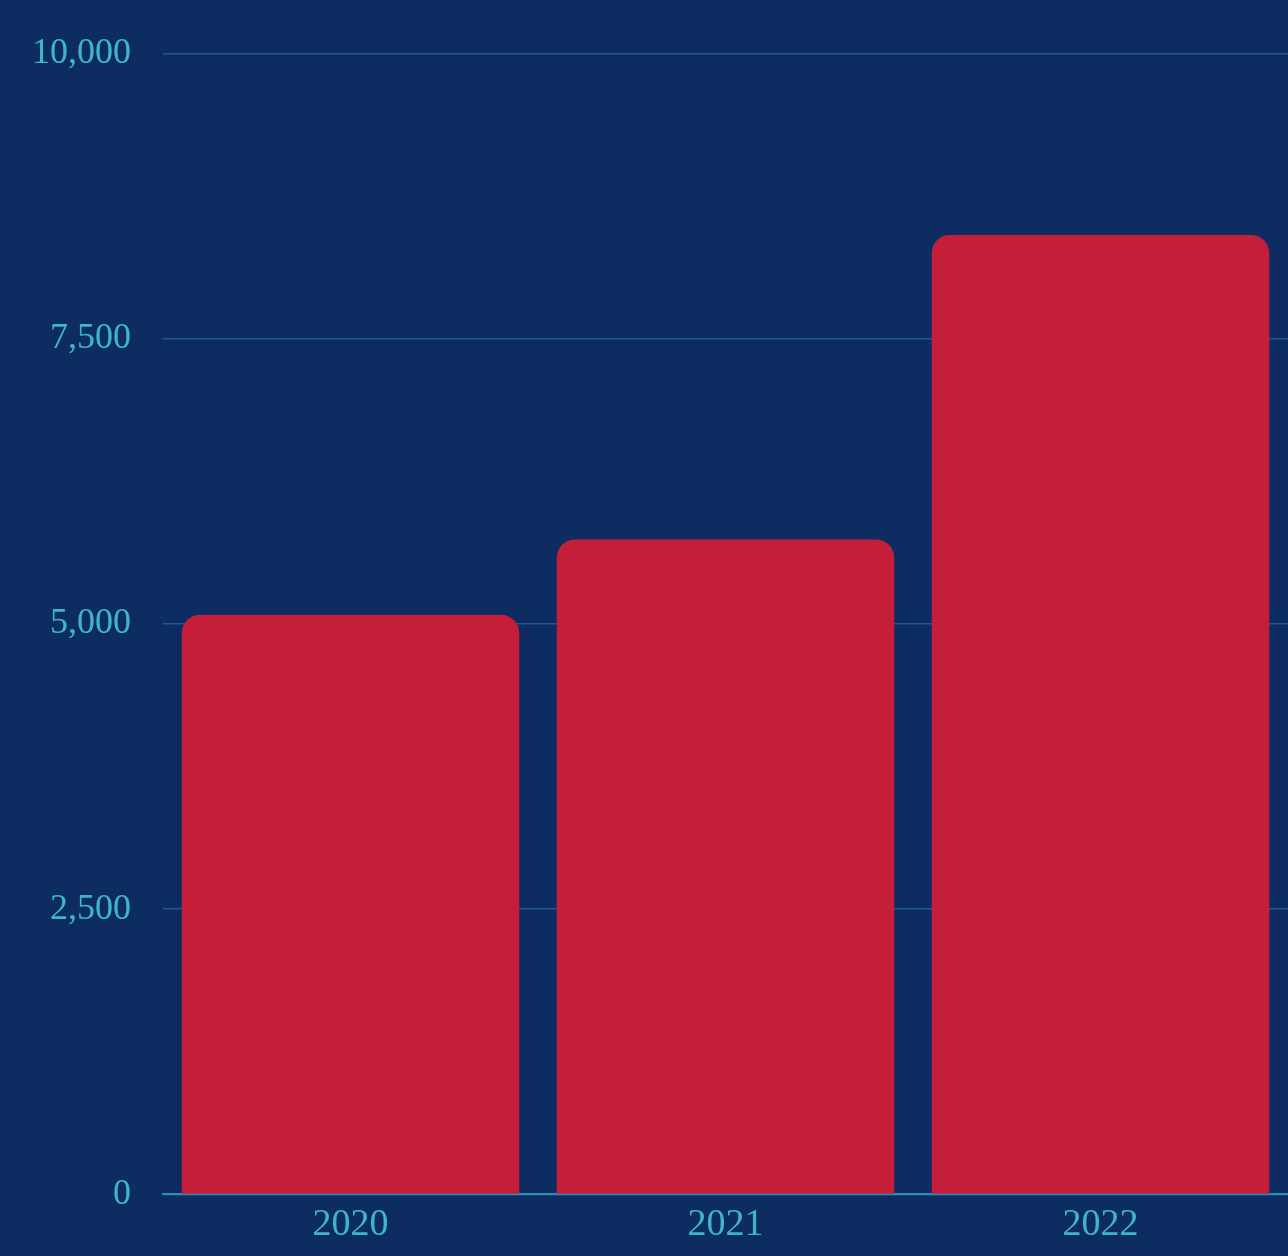 The image size is (1288, 1256). What do you see at coordinates (90, 336) in the screenshot?
I see `y-tick-label: 7,500` at bounding box center [90, 336].